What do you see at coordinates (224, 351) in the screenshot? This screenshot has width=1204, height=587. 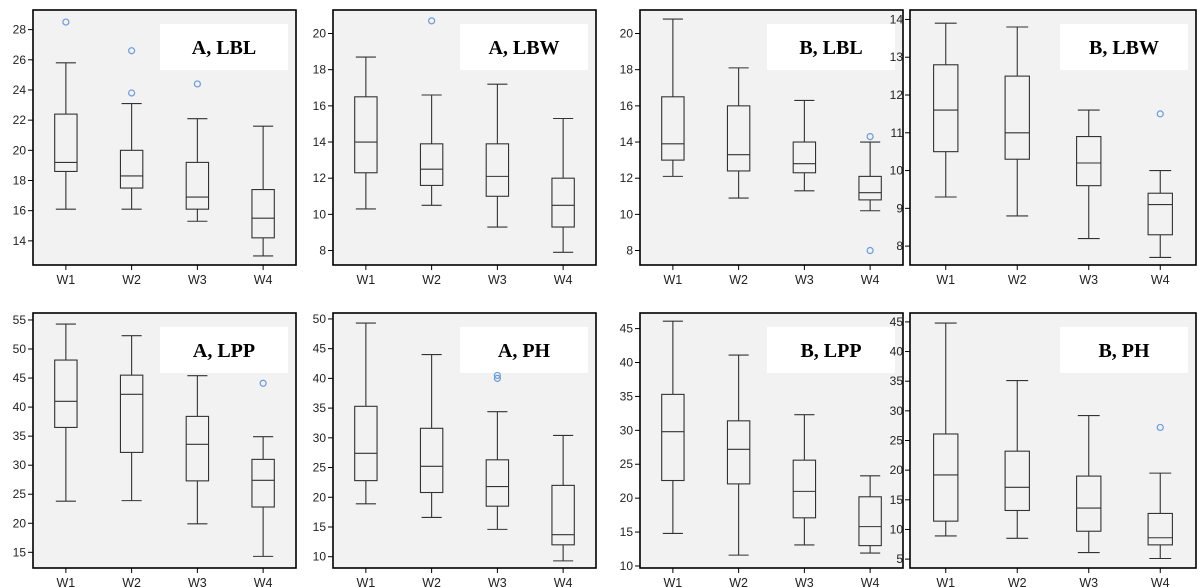 I see `panel-title: A, LPP` at bounding box center [224, 351].